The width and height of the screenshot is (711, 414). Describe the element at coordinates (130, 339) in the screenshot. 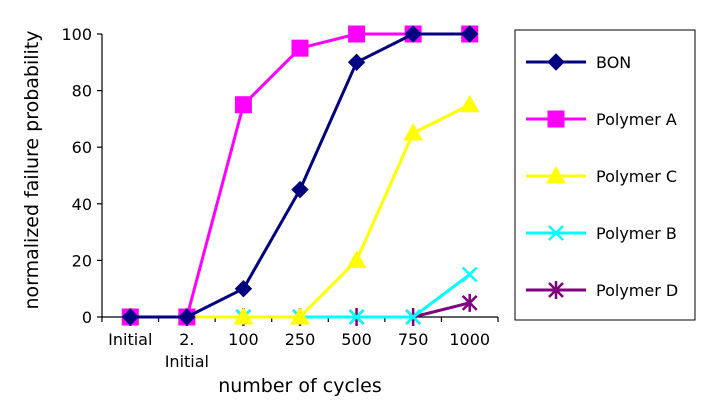

I see `x-tick-label: Initial` at that location.